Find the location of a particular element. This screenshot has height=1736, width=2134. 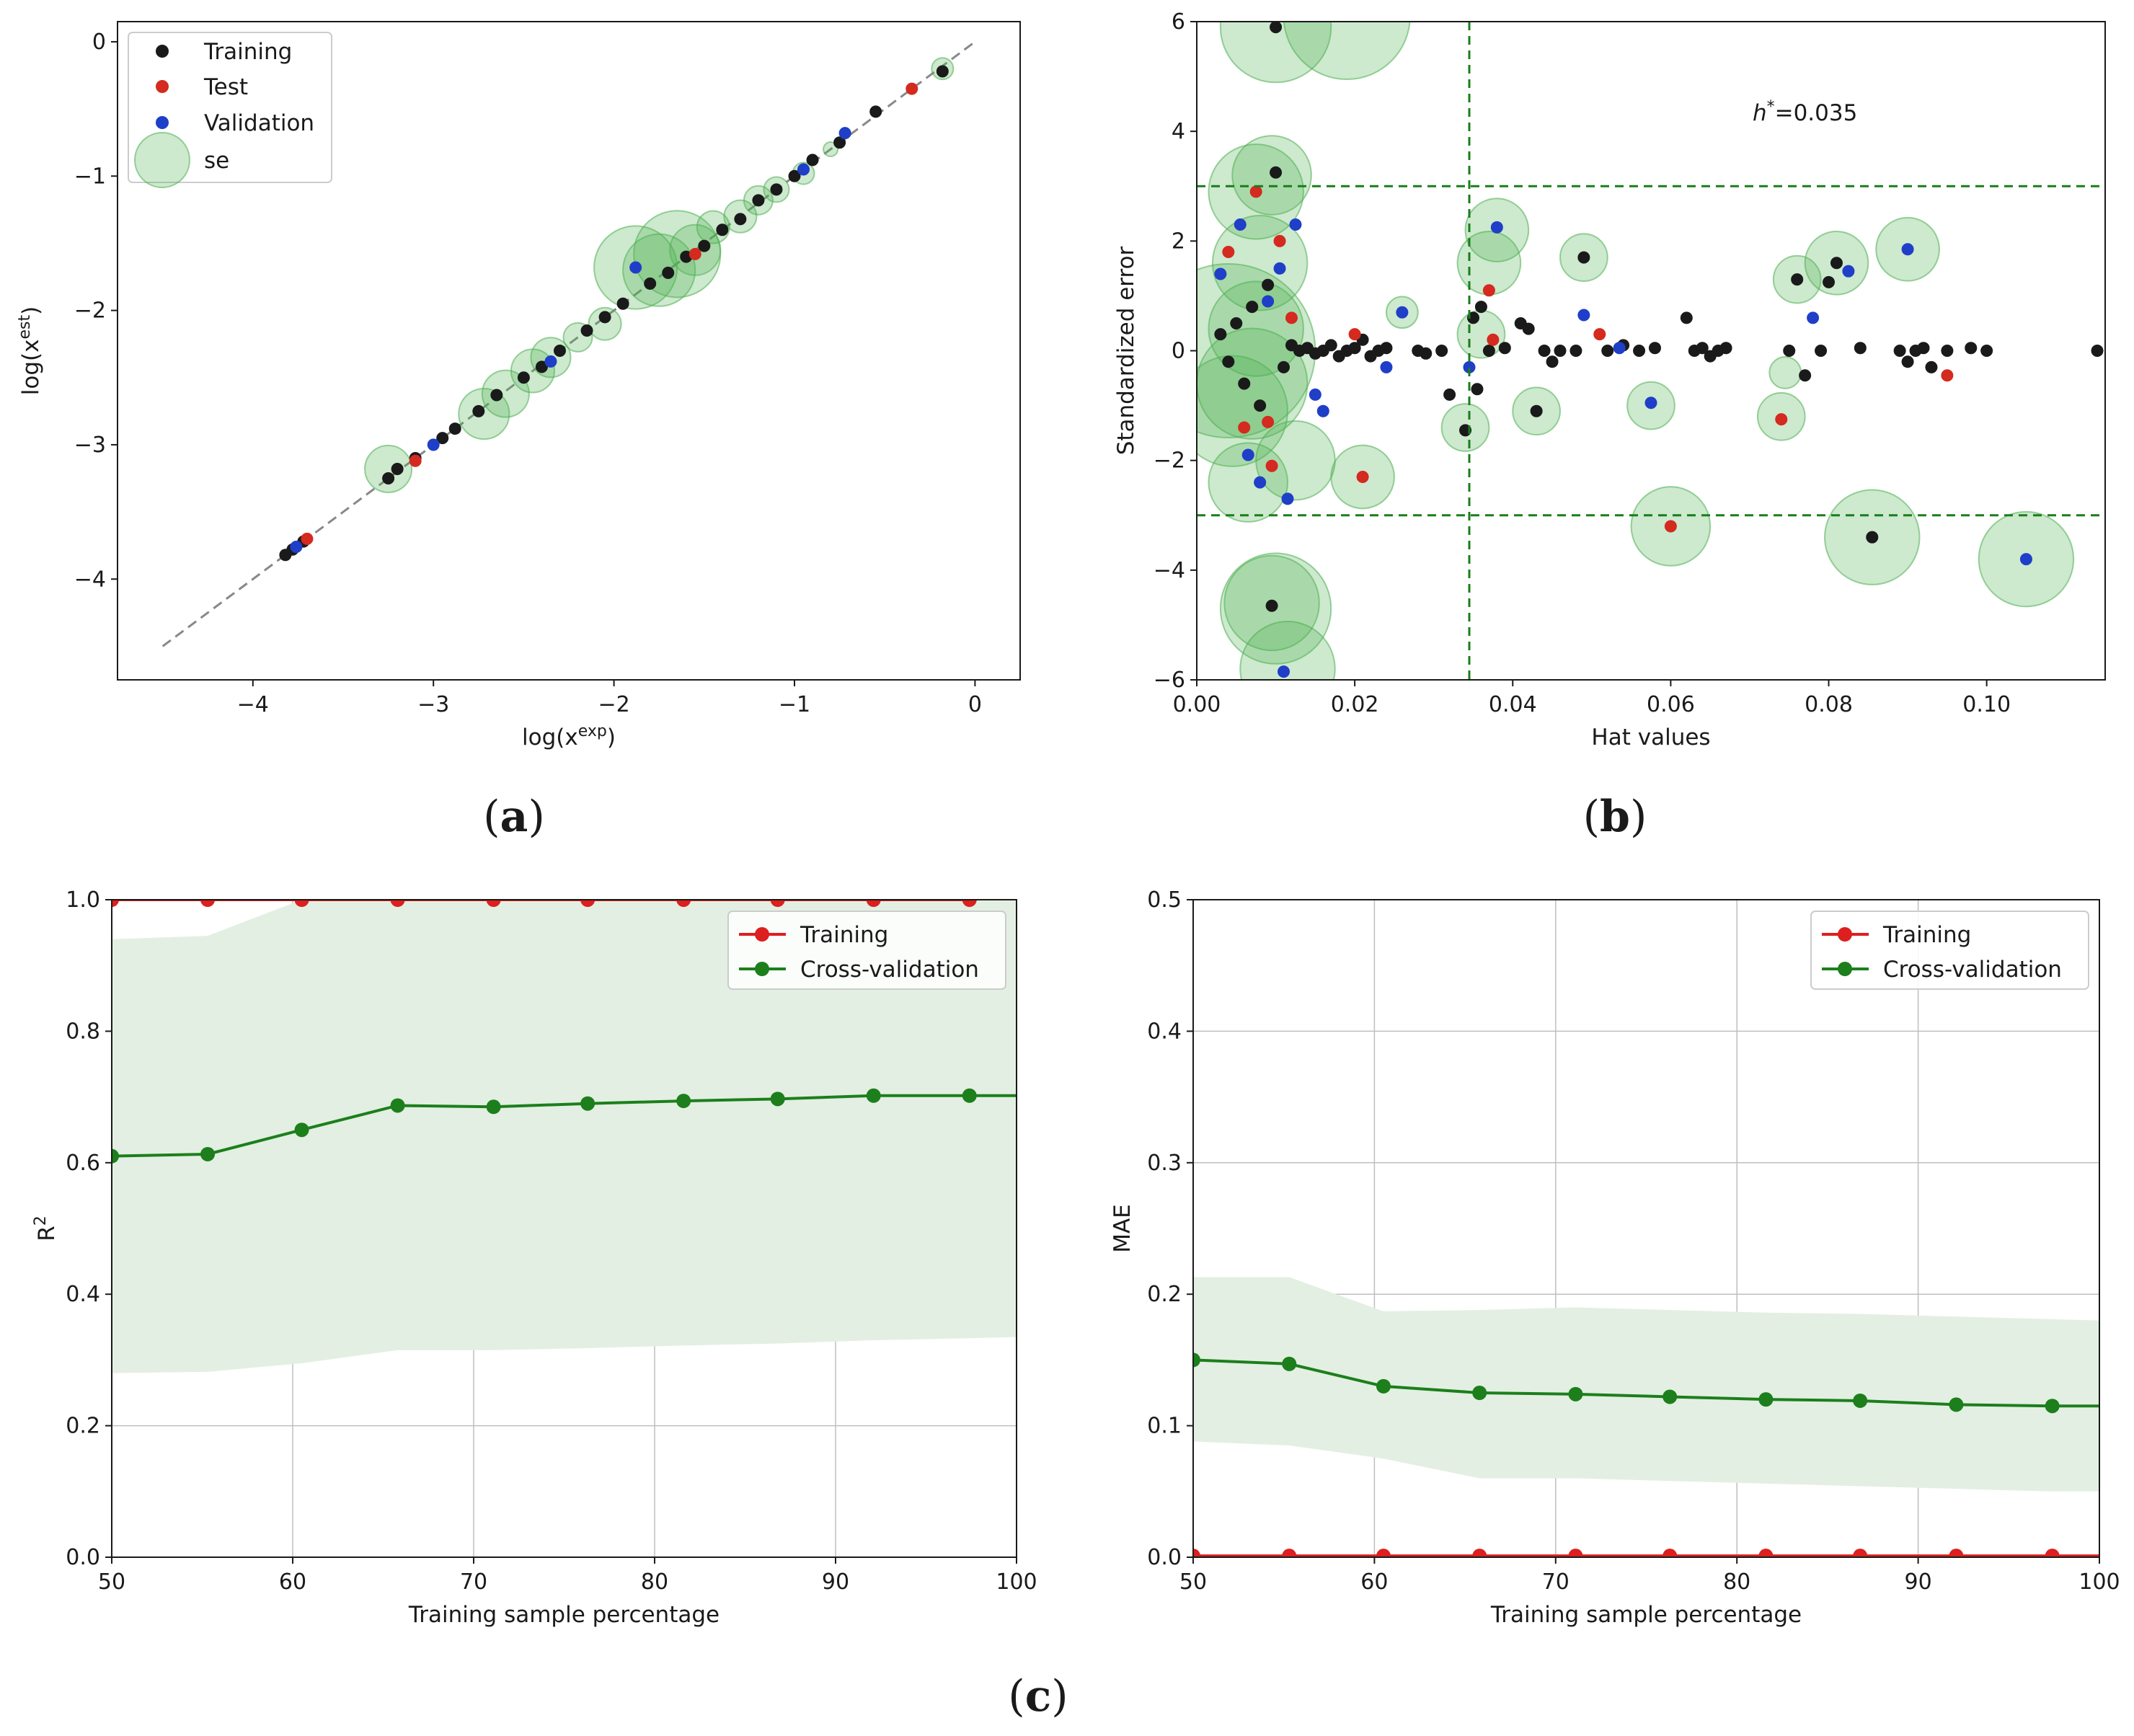

y-tick-label: −2 is located at coordinates (90, 311).